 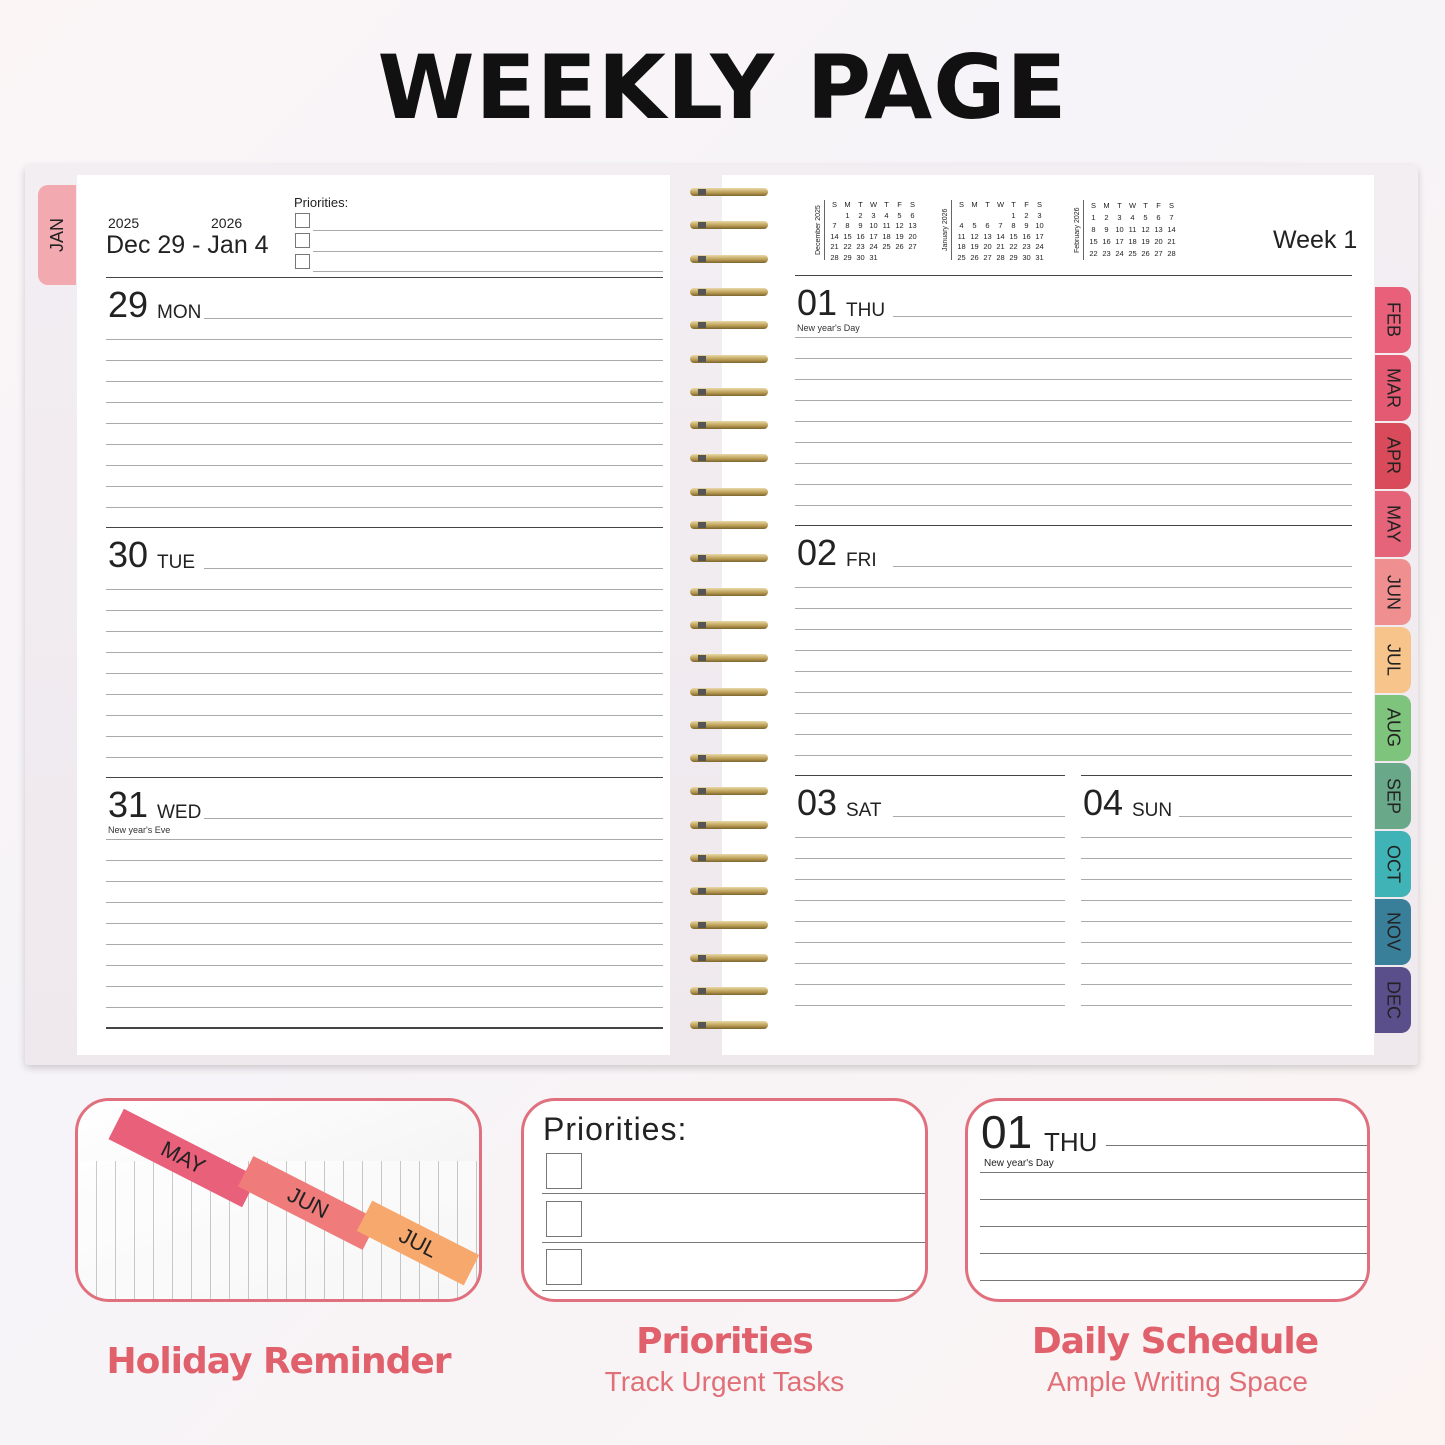 I want to click on tab-sep: SEP, so click(x=1393, y=796).